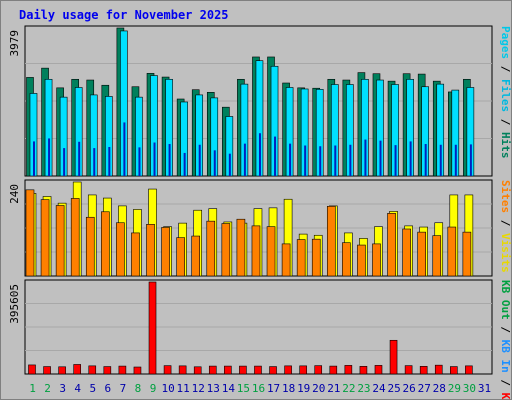 The image size is (512, 400). Describe the element at coordinates (318, 388) in the screenshot. I see `x-tick-label: 20` at that location.